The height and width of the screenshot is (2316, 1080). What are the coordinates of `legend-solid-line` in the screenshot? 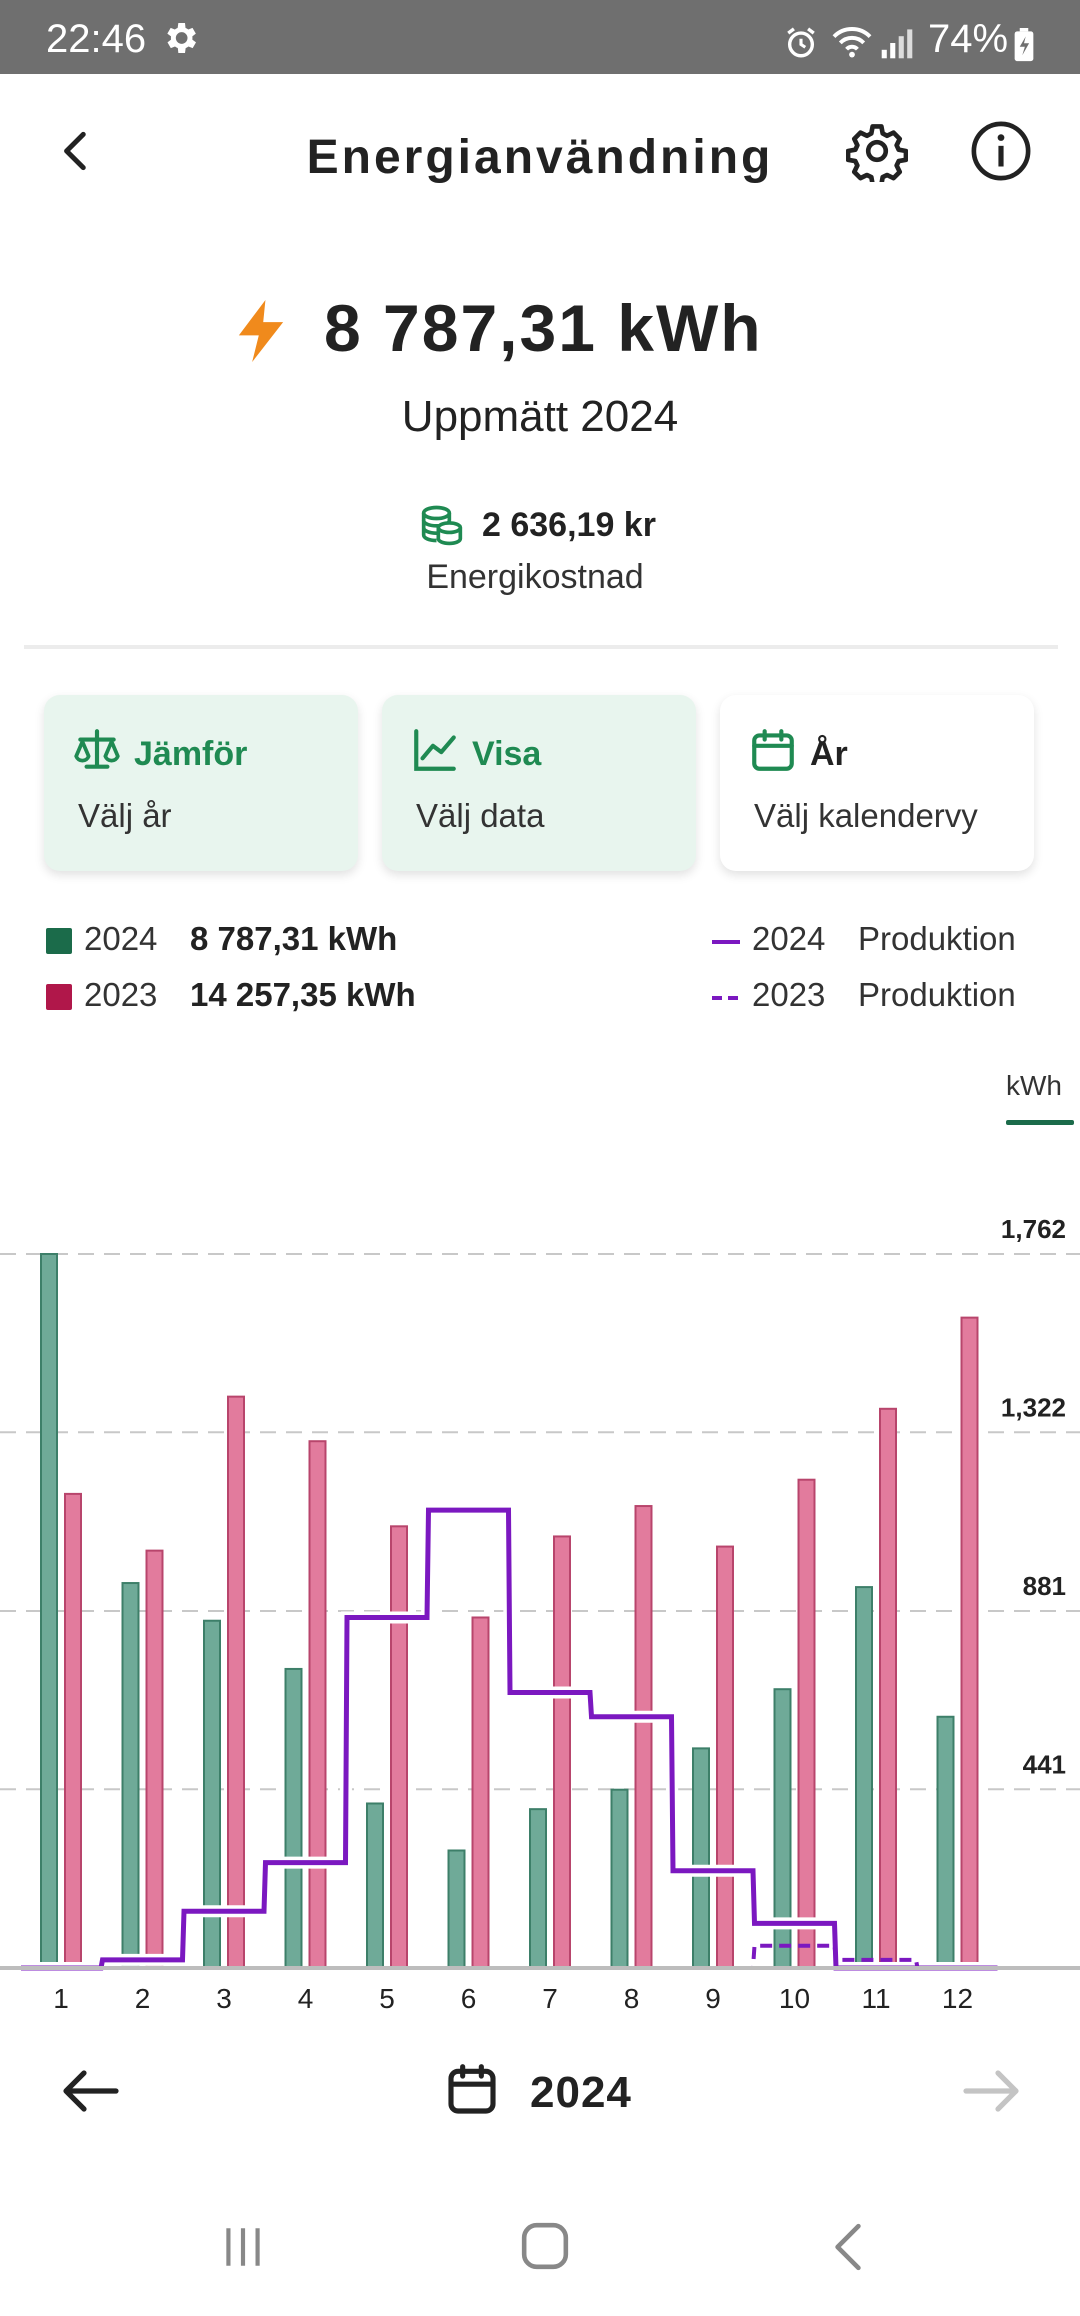 It's located at (726, 942).